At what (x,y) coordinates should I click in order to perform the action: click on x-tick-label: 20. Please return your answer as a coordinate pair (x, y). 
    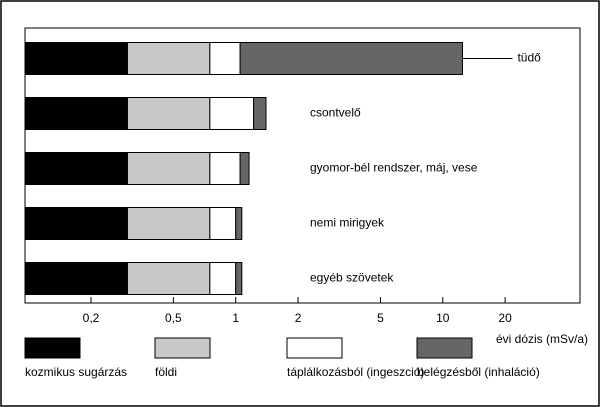
    Looking at the image, I should click on (505, 318).